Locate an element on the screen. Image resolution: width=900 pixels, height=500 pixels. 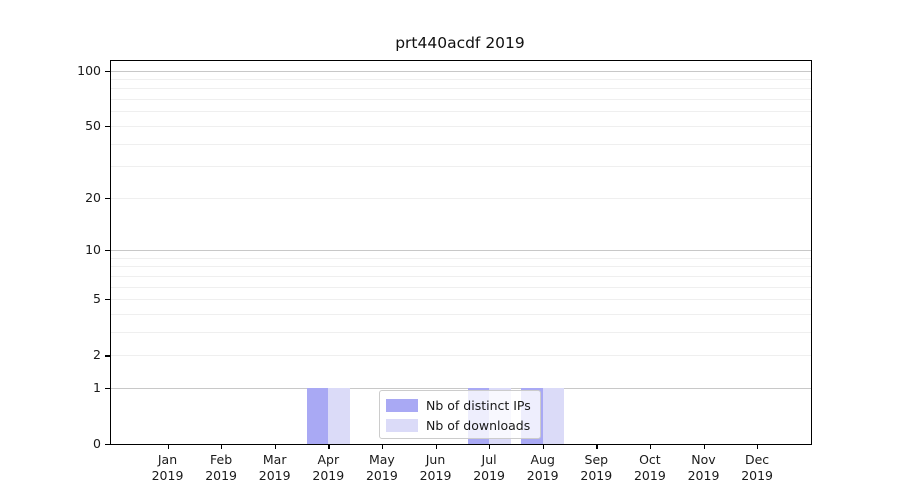
x-tick-label: Aug 2019 is located at coordinates (542, 467).